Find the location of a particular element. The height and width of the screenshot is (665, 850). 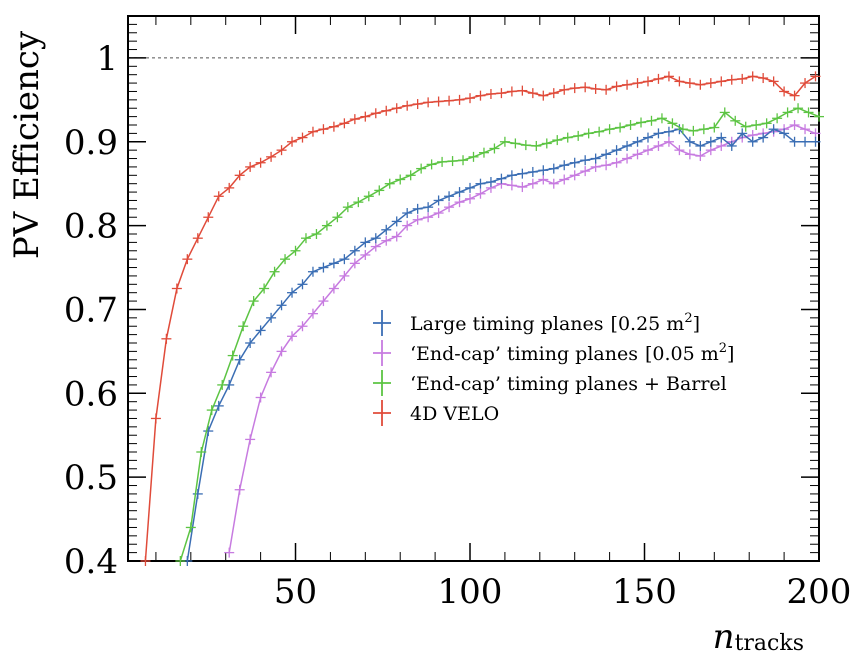

legend-item: ‘End-cap’ timing planes [0.05 m2] is located at coordinates (553, 353).